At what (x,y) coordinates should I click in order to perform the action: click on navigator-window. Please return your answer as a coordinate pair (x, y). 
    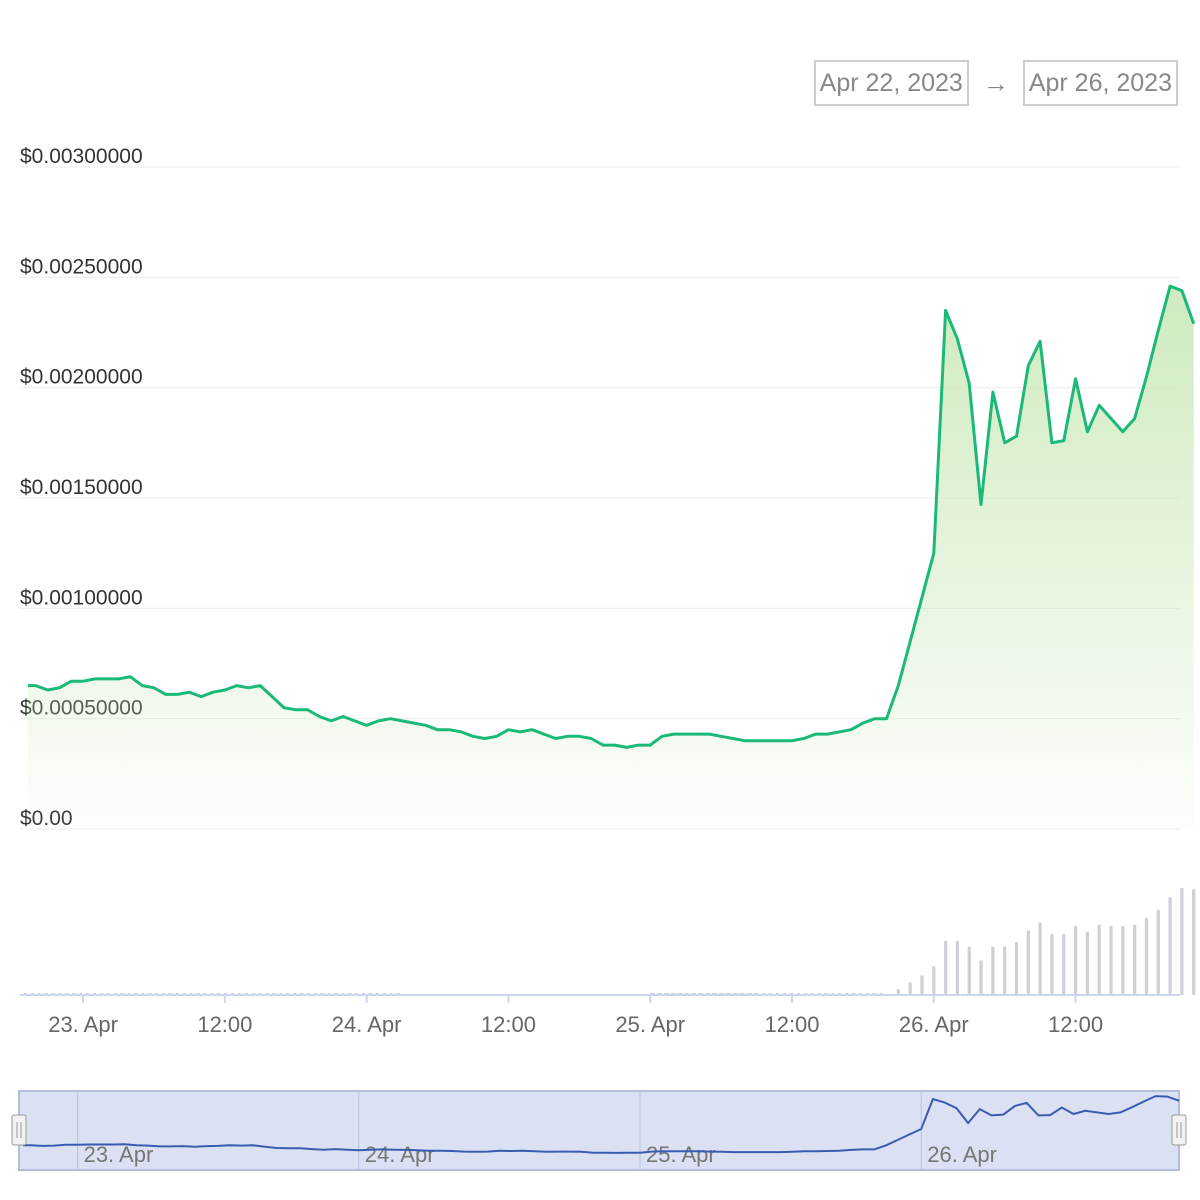
    Looking at the image, I should click on (599, 1130).